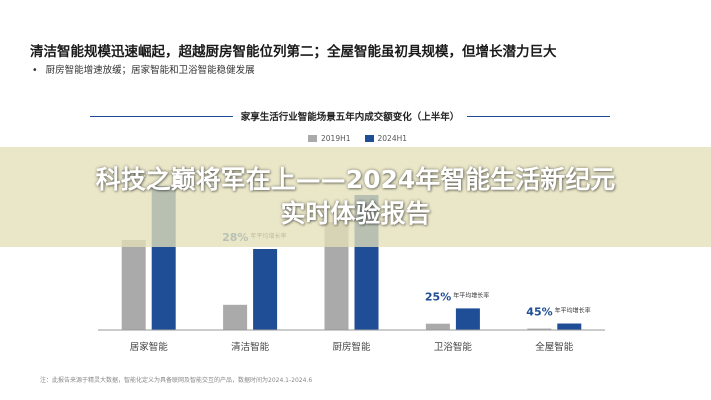  Describe the element at coordinates (161, 116) in the screenshot. I see `title-rule-left` at that location.